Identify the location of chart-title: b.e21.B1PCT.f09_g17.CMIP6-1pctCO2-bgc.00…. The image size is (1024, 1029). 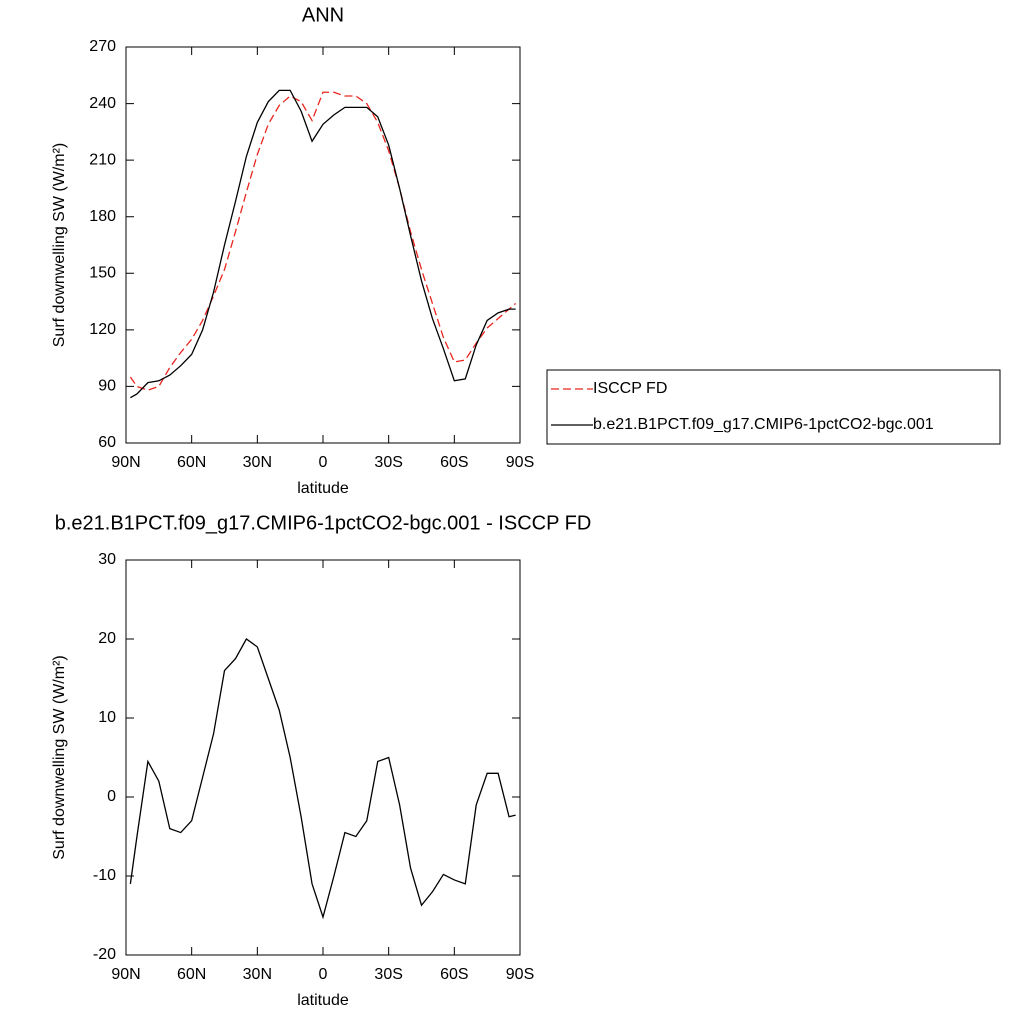
(323, 523).